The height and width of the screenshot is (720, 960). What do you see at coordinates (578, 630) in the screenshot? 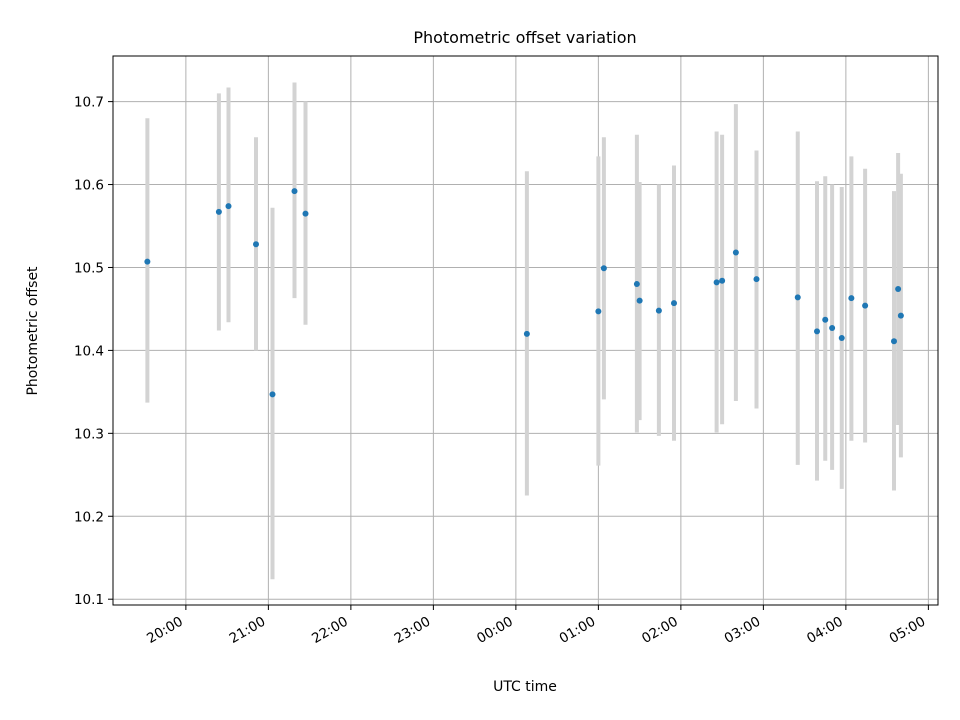
I see `x-tick-label: 01:00` at bounding box center [578, 630].